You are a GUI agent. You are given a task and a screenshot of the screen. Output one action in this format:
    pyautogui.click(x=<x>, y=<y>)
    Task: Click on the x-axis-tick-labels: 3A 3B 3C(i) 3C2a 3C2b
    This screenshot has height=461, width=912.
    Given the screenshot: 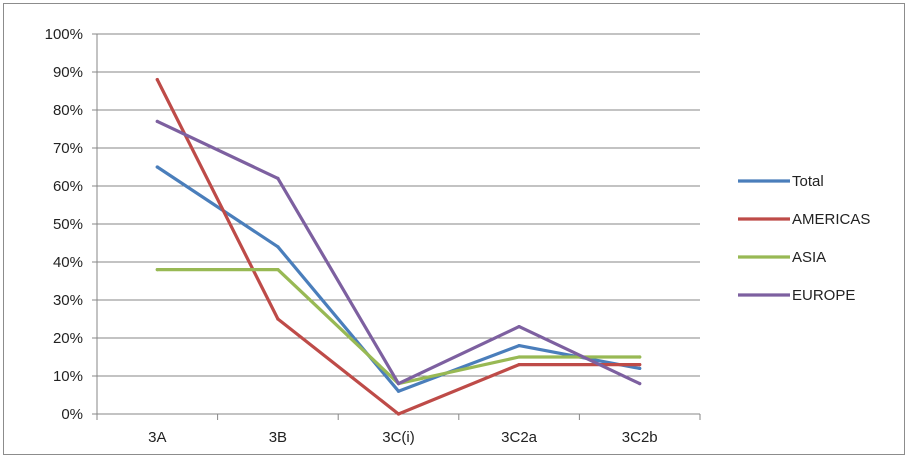 What is the action you would take?
    pyautogui.click(x=403, y=437)
    